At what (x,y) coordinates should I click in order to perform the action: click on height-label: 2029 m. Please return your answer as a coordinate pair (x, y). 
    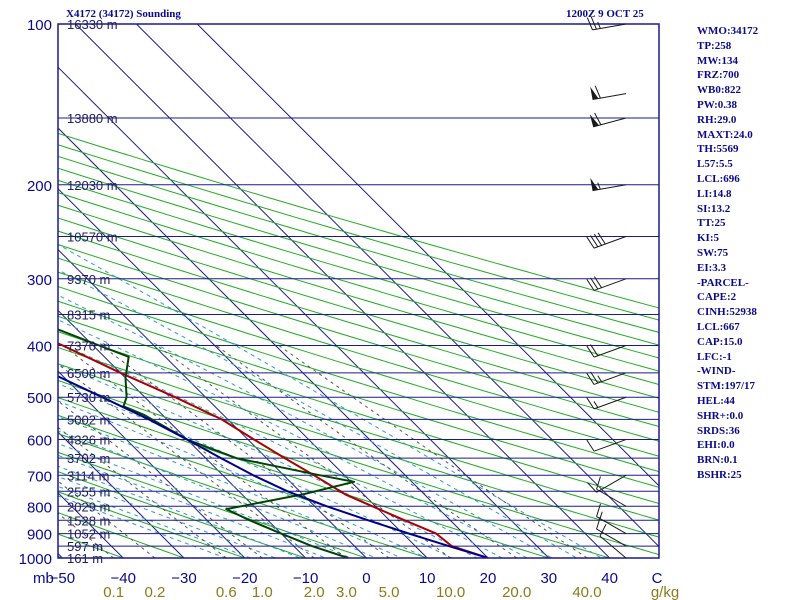
    Looking at the image, I should click on (88, 506).